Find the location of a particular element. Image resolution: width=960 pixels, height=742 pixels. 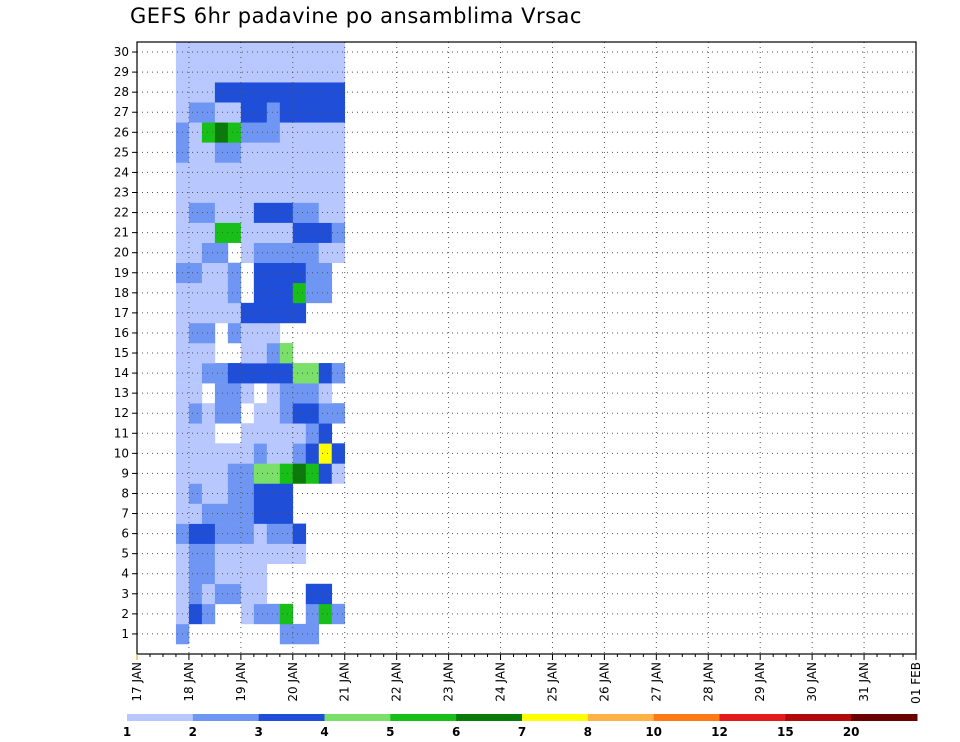

y-tick-label: 28 is located at coordinates (121, 92).